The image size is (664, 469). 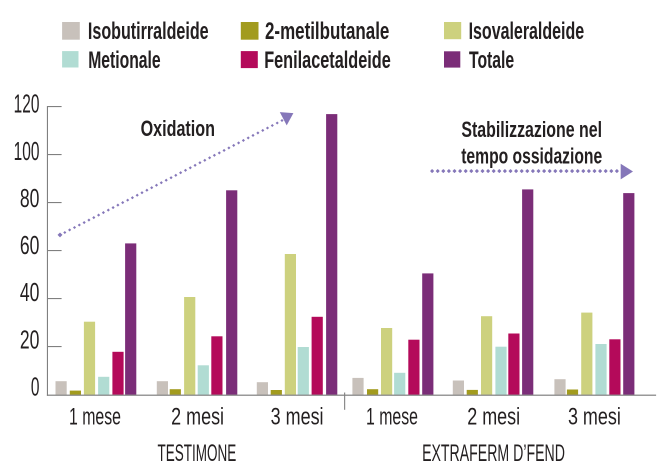 I want to click on svg-text: 40, so click(x=30, y=292).